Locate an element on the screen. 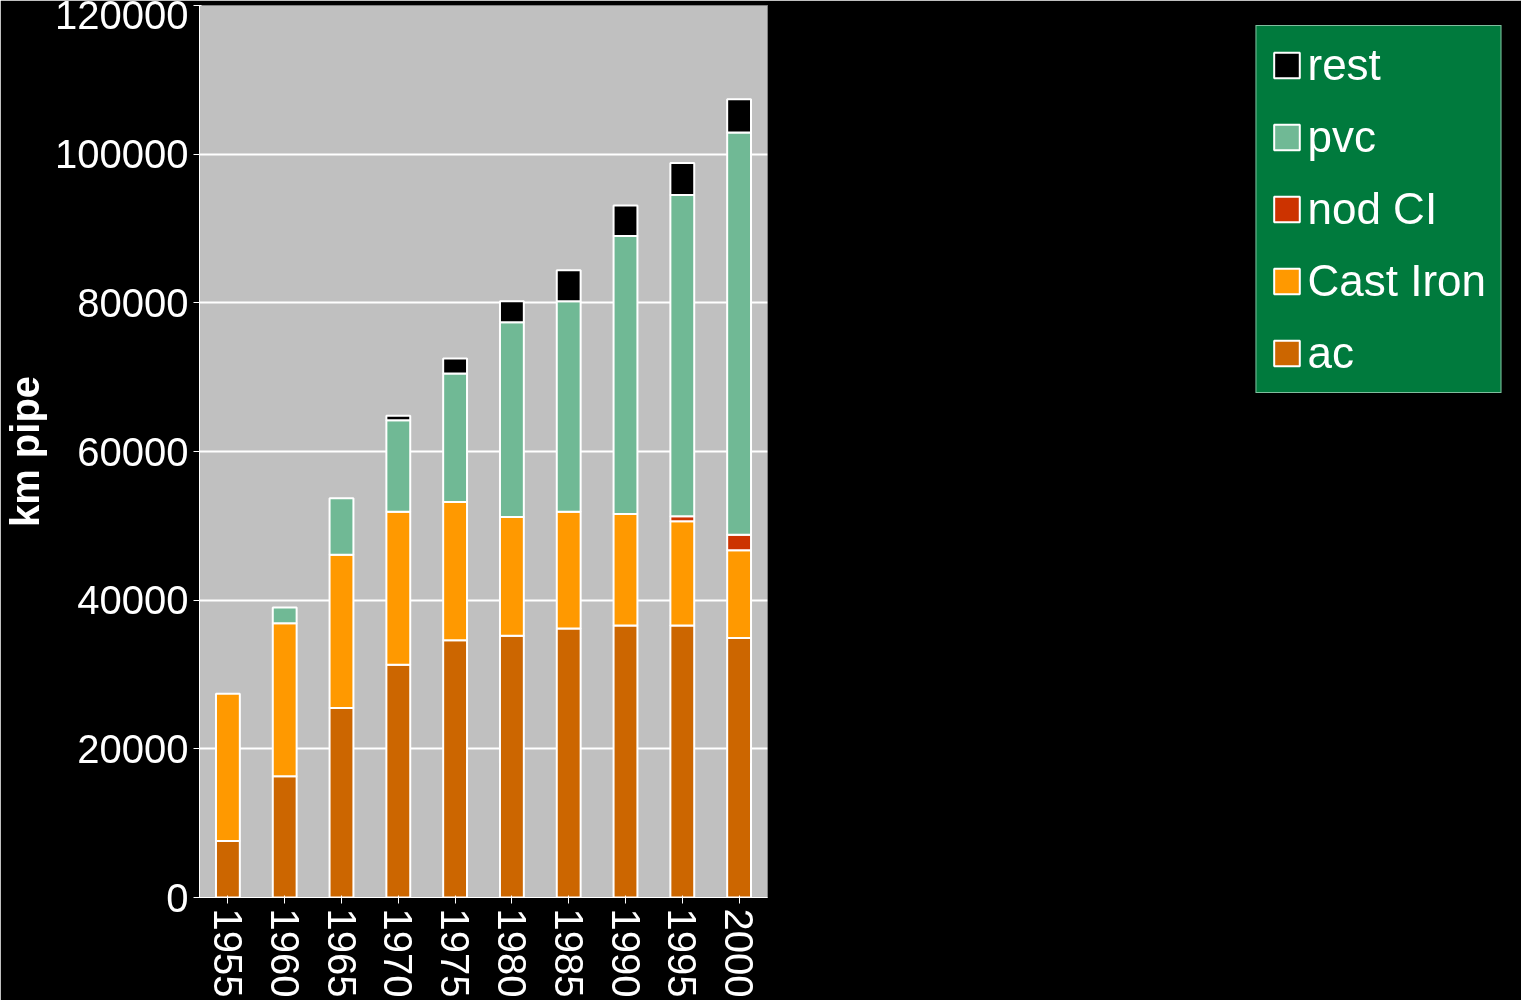 This screenshot has width=1521, height=1000. y-tick-label: 120000 is located at coordinates (122, 18).